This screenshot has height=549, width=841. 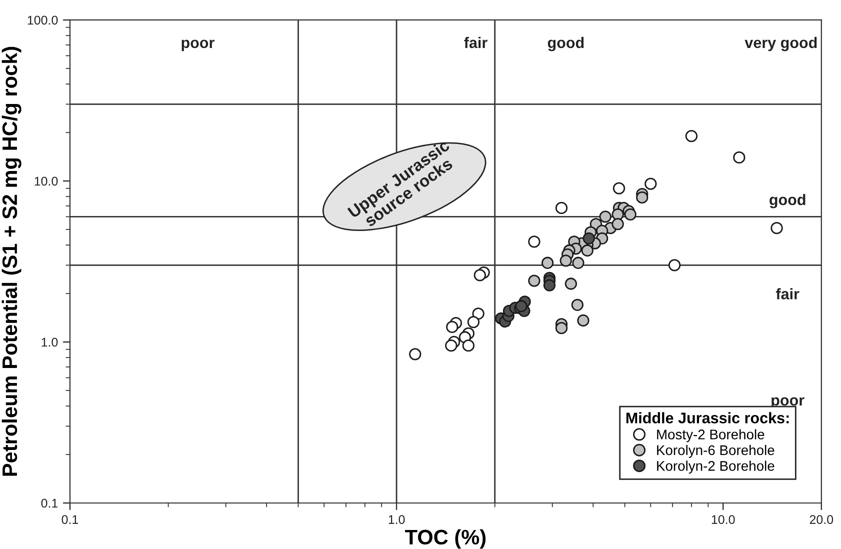 I want to click on legend-label: Korolyn-2 Borehole, so click(x=715, y=467).